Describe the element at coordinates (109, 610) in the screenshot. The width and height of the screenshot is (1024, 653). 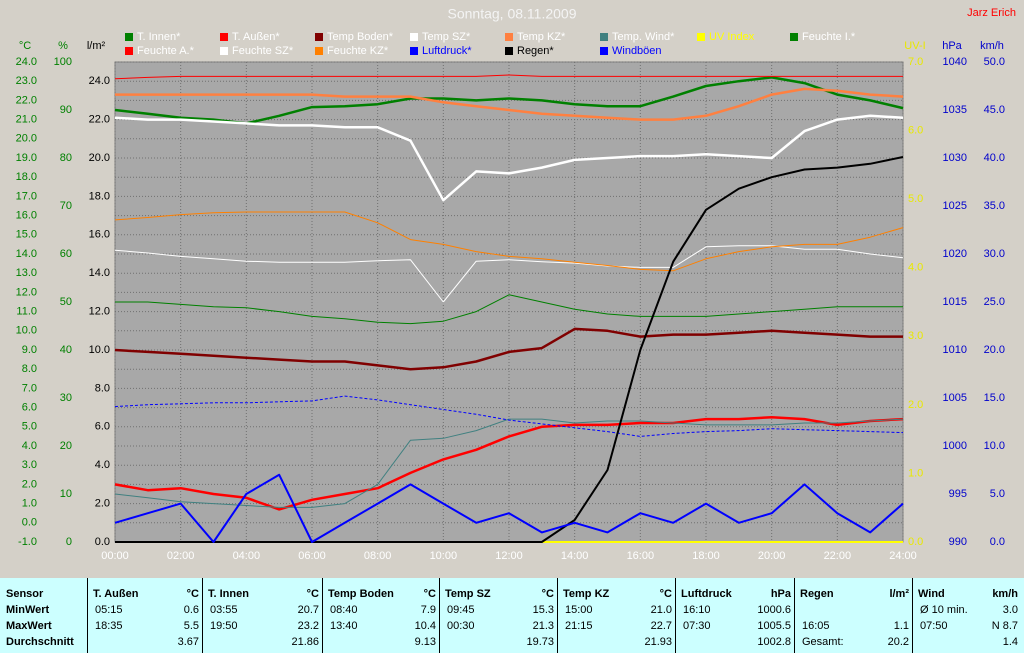
I see `cell-time: 05:15` at that location.